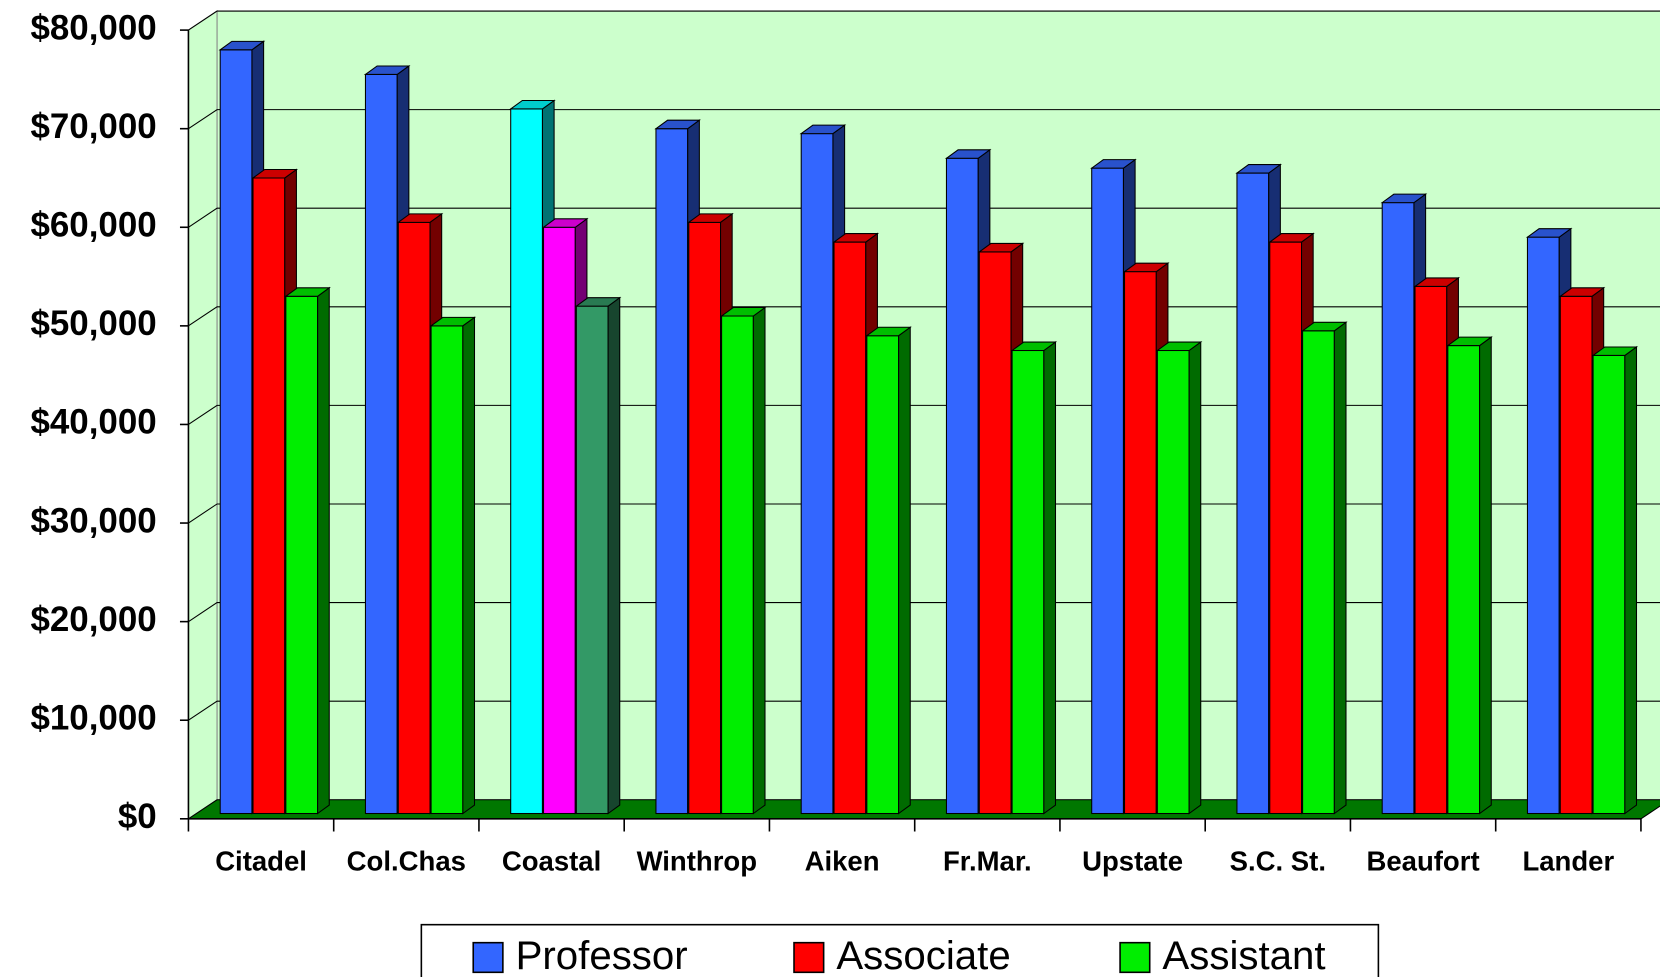 This screenshot has width=1660, height=977. Describe the element at coordinates (137, 816) in the screenshot. I see `y-tick-label: $0` at that location.